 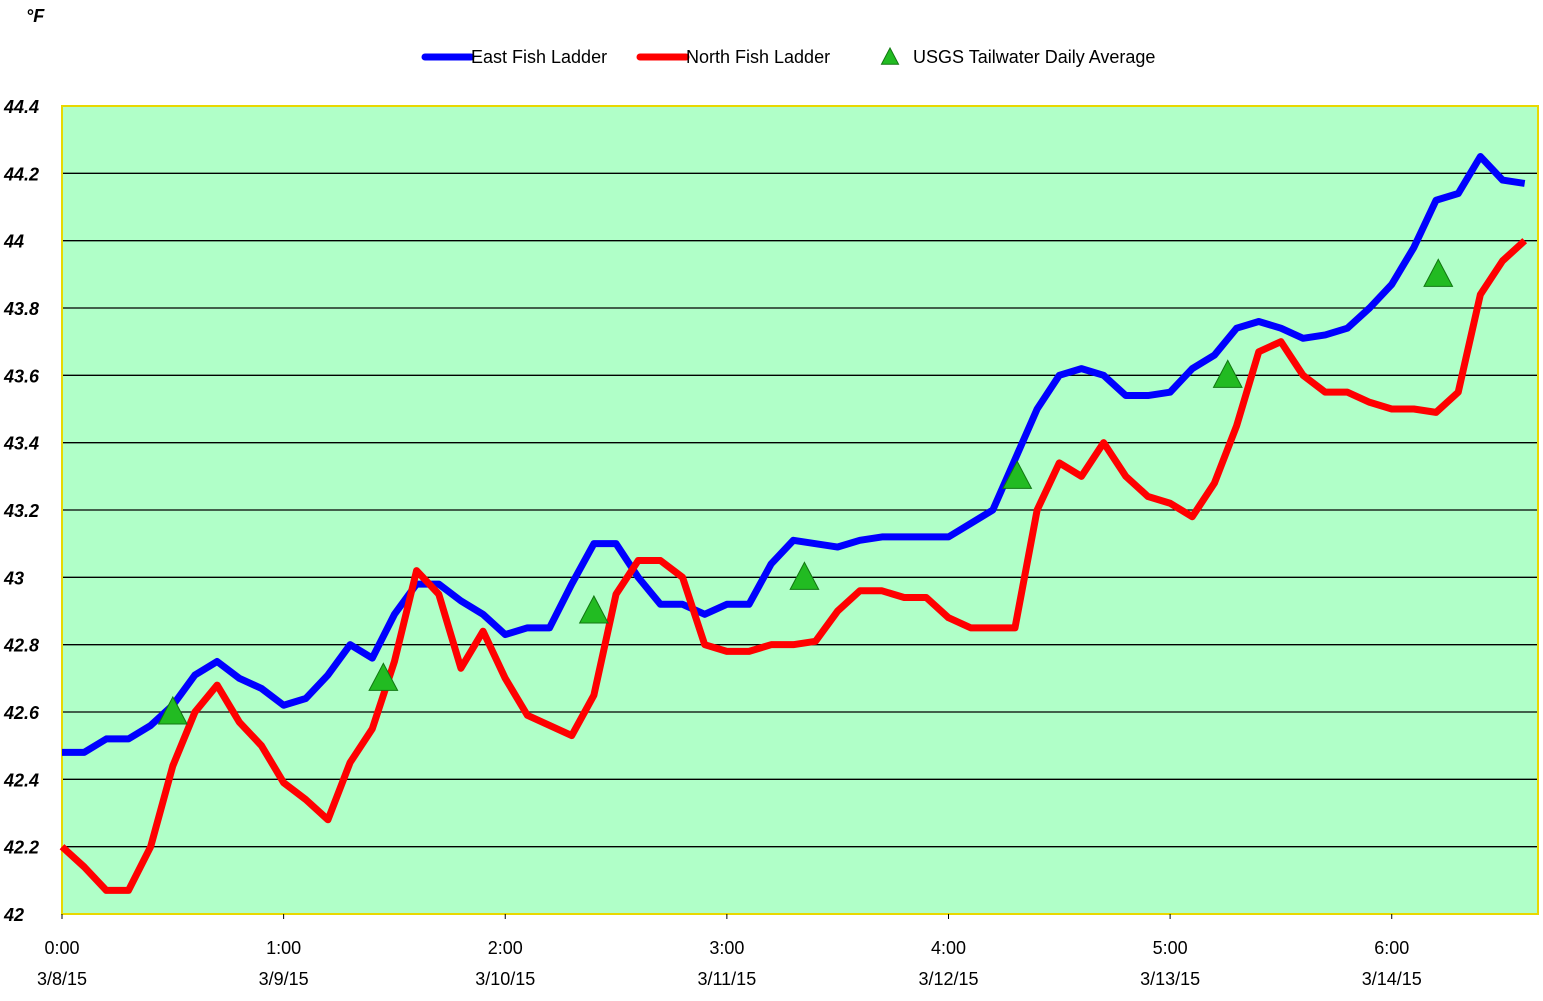 I want to click on y-tick-label: 43, so click(x=13, y=578).